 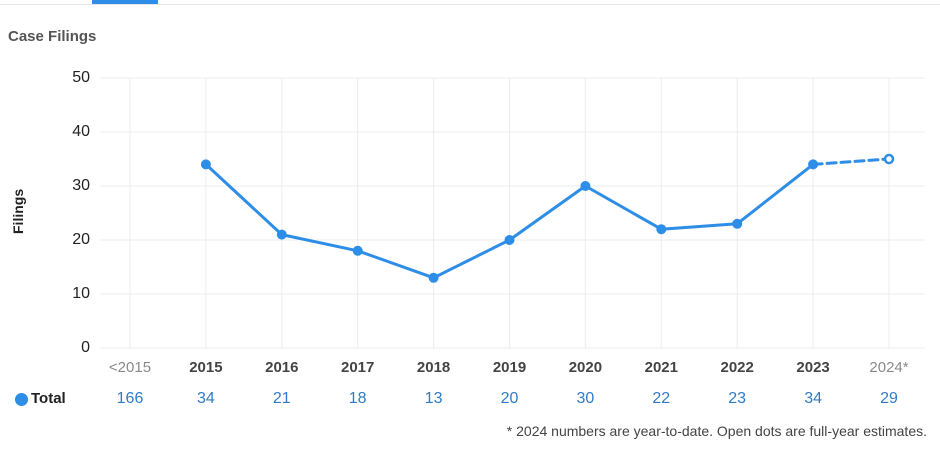 What do you see at coordinates (81, 77) in the screenshot?
I see `y-tick-label: 50` at bounding box center [81, 77].